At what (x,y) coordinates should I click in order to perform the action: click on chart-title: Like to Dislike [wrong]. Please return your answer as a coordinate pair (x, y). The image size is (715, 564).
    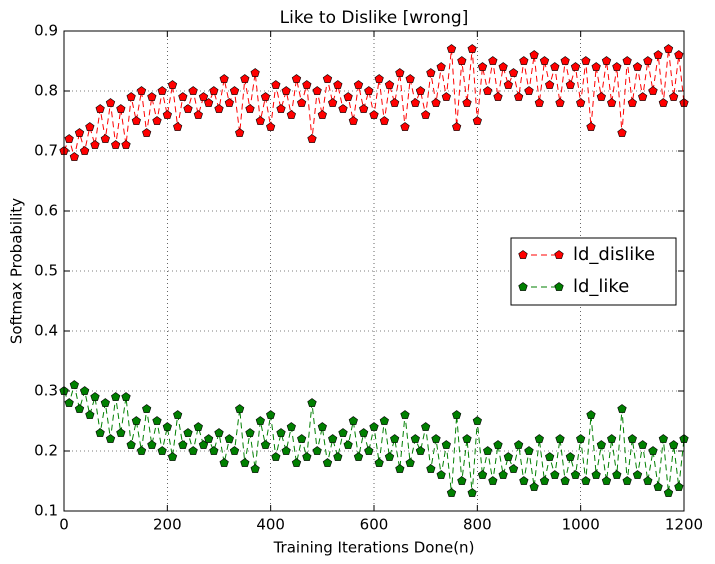
    Looking at the image, I should click on (374, 18).